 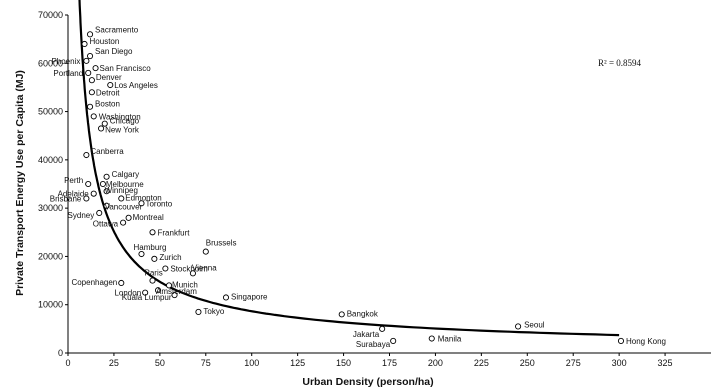 What do you see at coordinates (221, 243) in the screenshot?
I see `point-label: Brussels` at bounding box center [221, 243].